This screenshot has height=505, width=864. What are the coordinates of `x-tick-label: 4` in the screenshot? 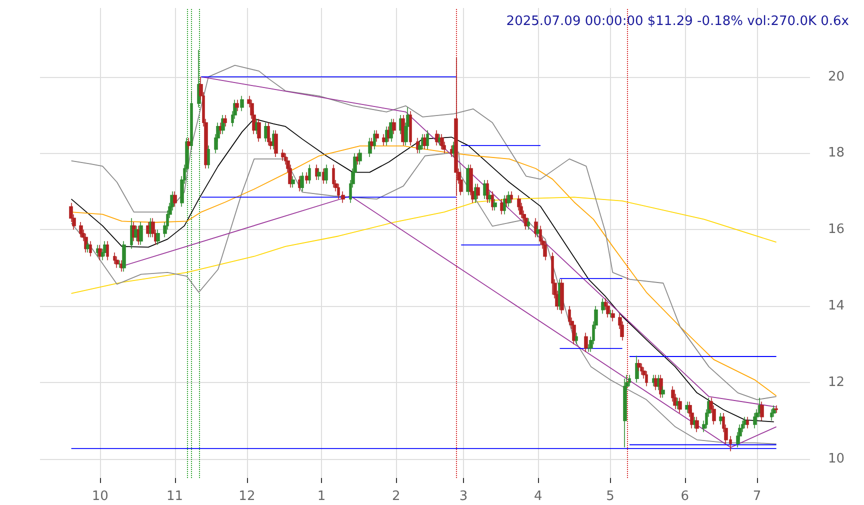 It's located at (538, 496).